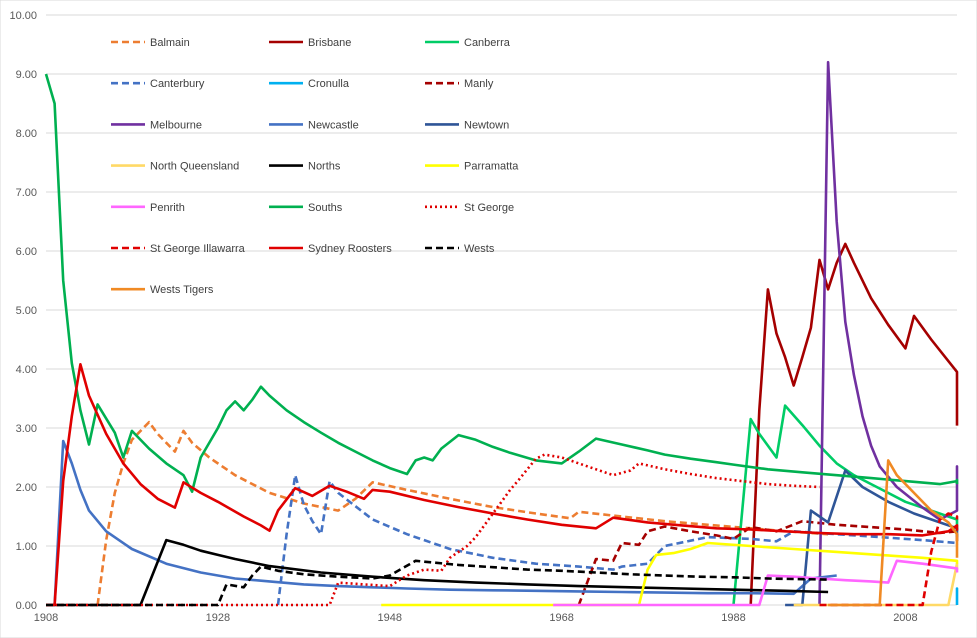 The image size is (977, 638). Describe the element at coordinates (489, 208) in the screenshot. I see `legend-label: St George` at that location.